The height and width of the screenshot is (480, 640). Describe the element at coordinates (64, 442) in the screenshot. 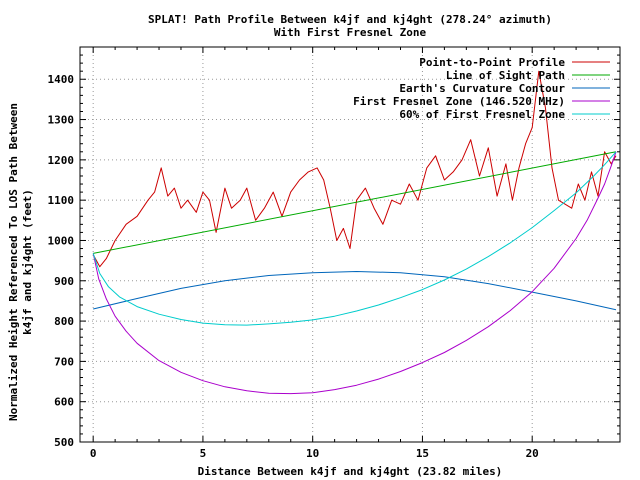

I see `y-tick-label: 500` at that location.